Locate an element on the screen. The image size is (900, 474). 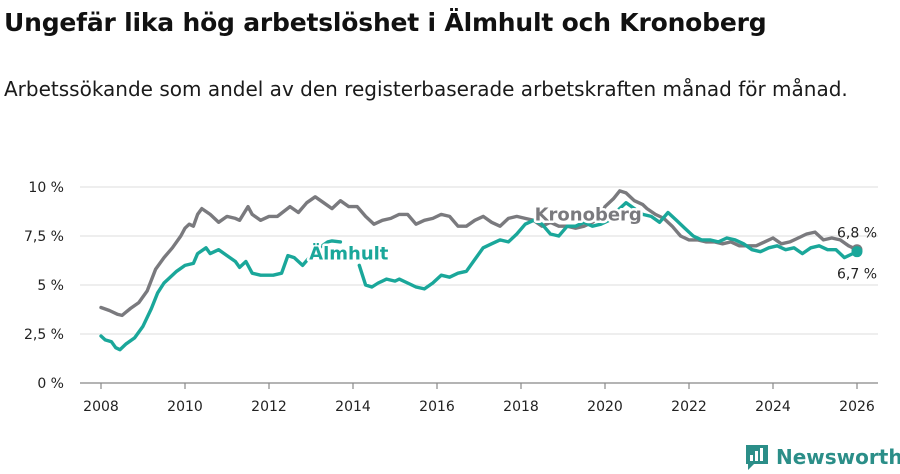
x-tick-label: 2010 is located at coordinates (185, 407).